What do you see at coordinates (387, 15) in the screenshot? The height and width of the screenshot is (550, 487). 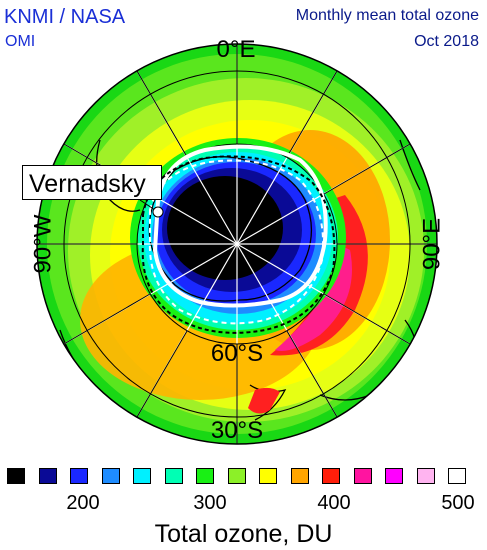 I see `product-title: Monthly mean total ozone` at bounding box center [387, 15].